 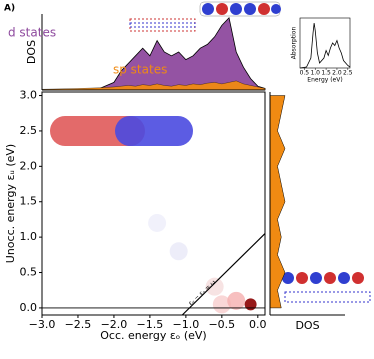 I want to click on absorption-line, so click(x=325, y=45).